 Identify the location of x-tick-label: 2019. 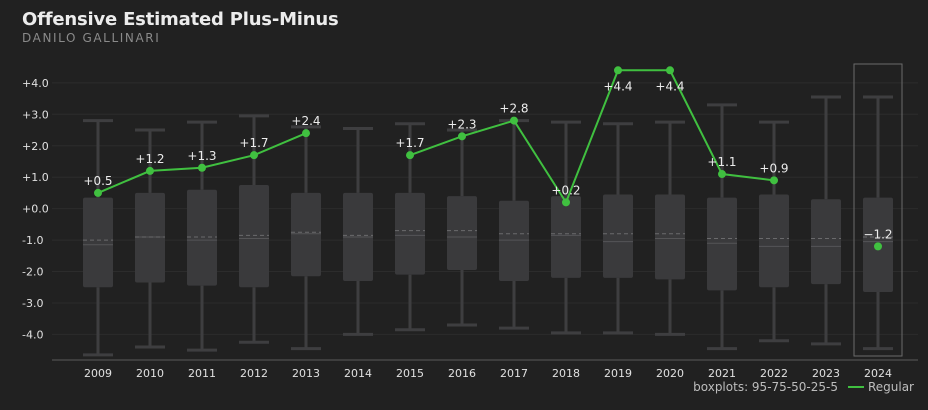
(618, 373).